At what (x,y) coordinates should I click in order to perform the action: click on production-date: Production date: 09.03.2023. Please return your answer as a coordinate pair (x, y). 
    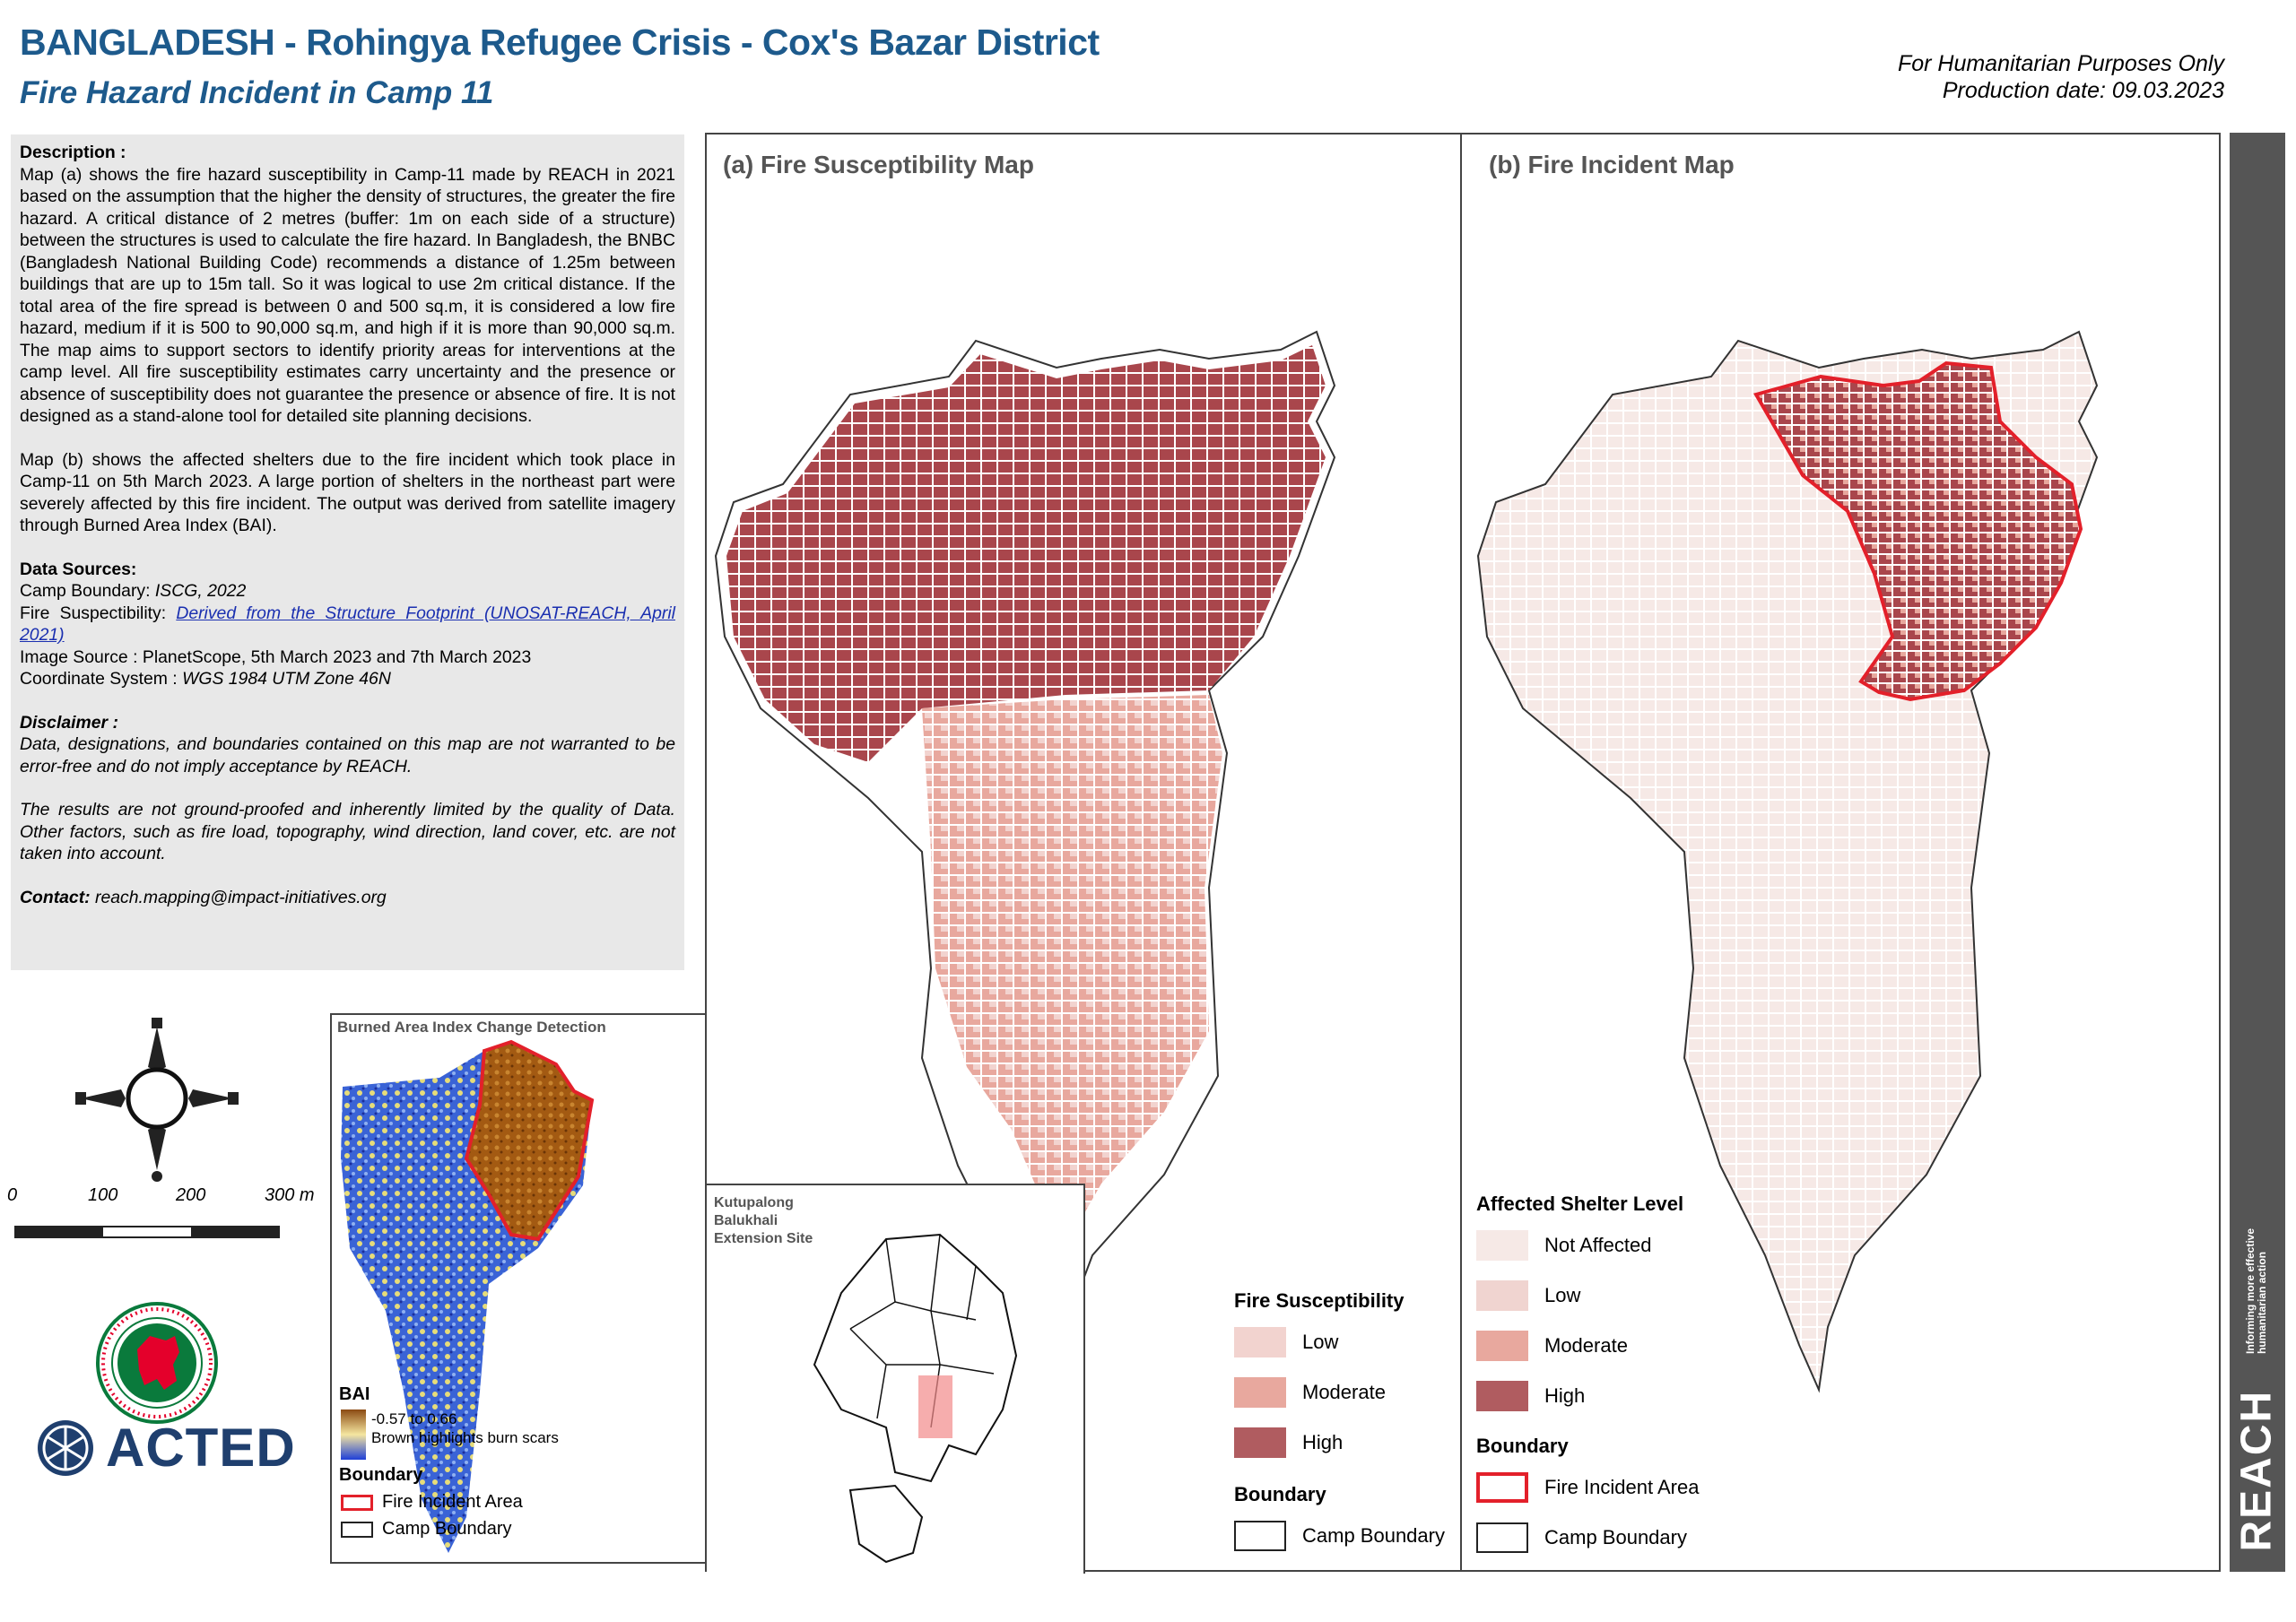
    Looking at the image, I should click on (2083, 90).